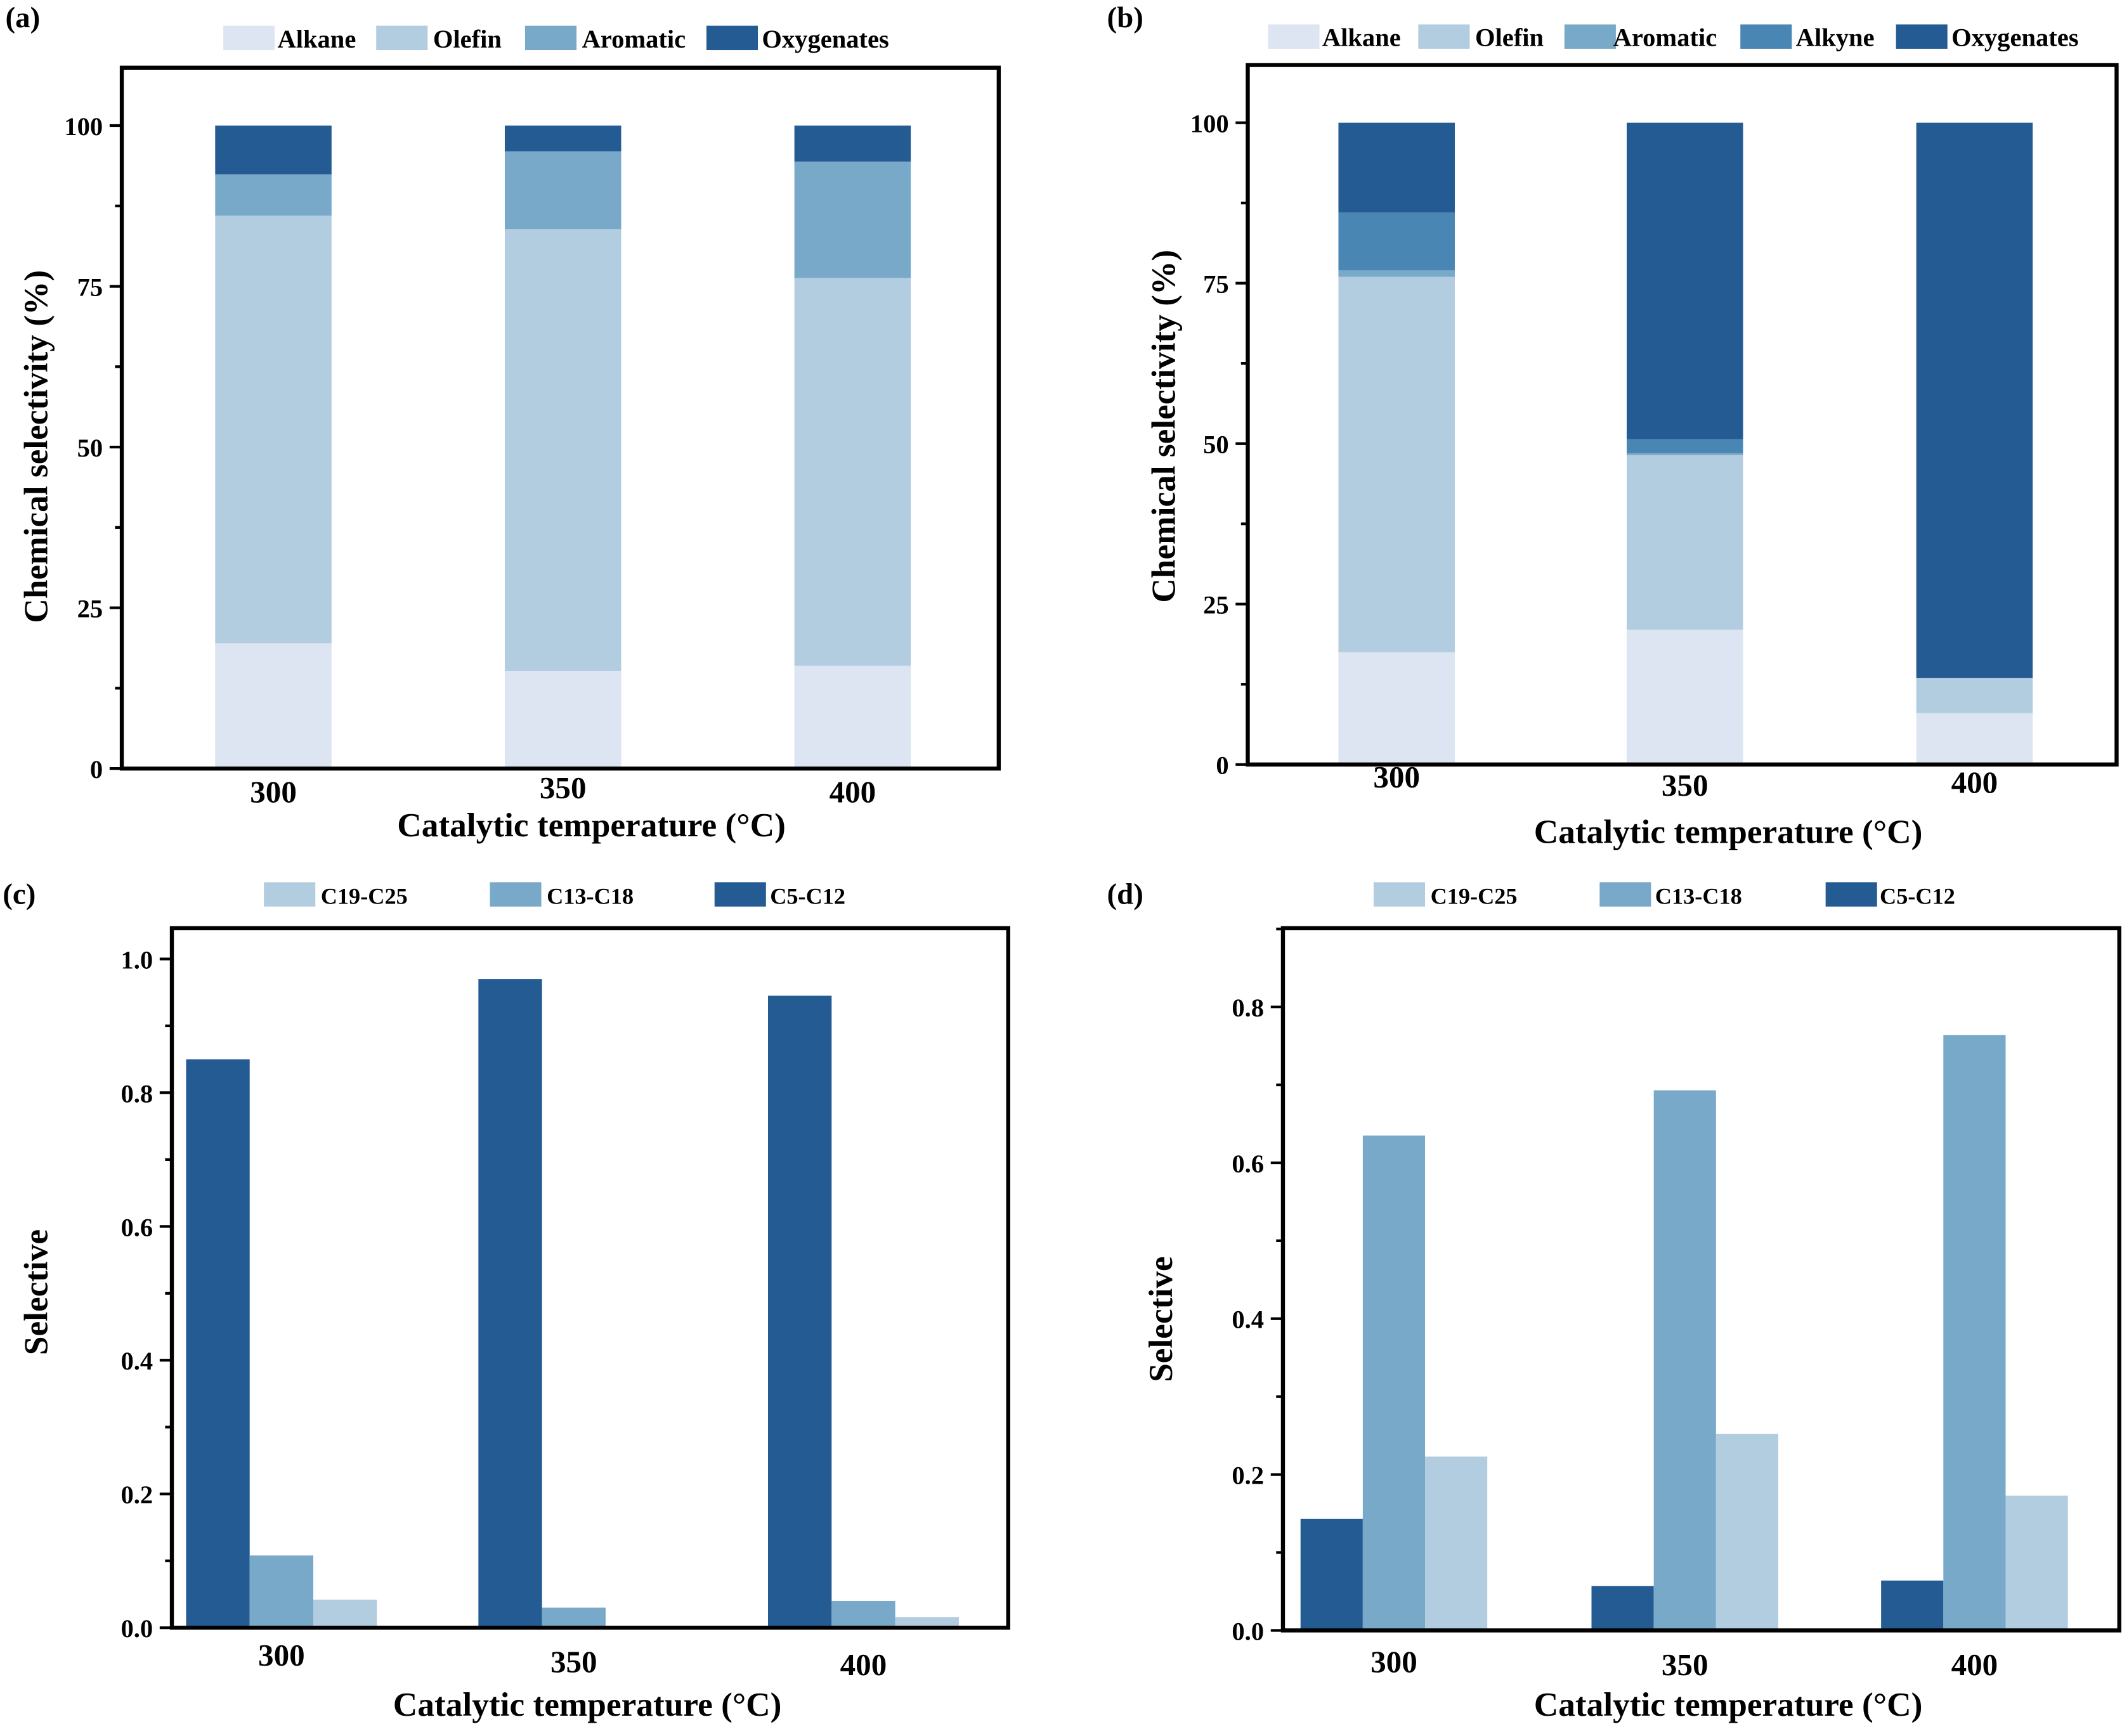 The image size is (2122, 1736). I want to click on y-tick-label: 1.0, so click(136, 959).